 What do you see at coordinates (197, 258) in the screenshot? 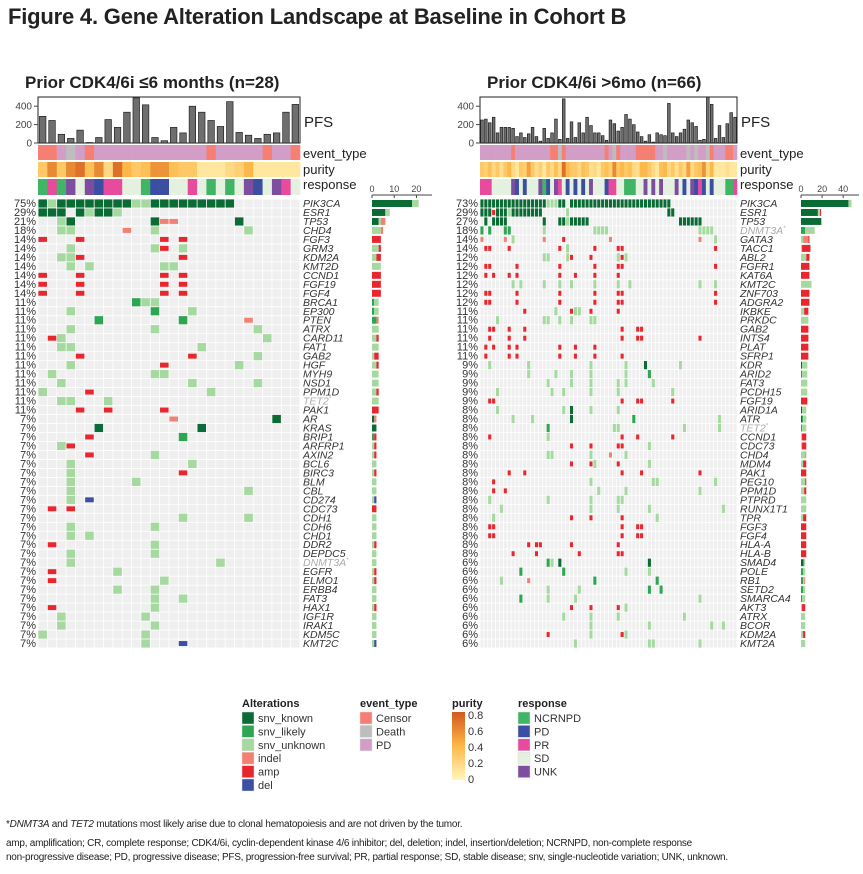
I see `gene-row: 14% KDM2A` at bounding box center [197, 258].